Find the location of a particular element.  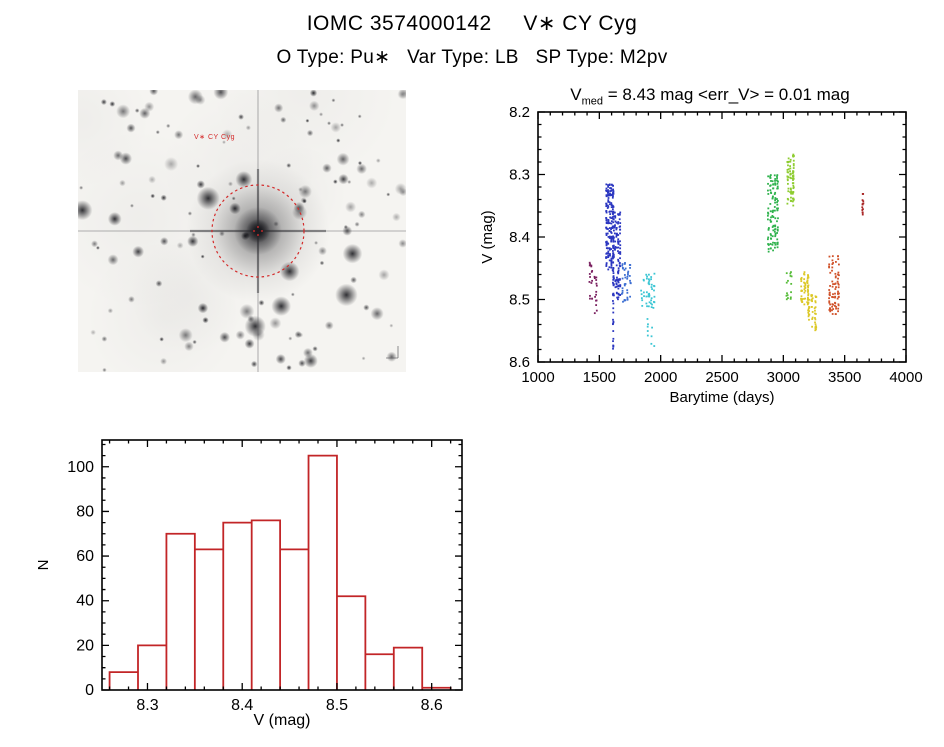

lightcurve-xlabel: Barytime (days) is located at coordinates (722, 397).